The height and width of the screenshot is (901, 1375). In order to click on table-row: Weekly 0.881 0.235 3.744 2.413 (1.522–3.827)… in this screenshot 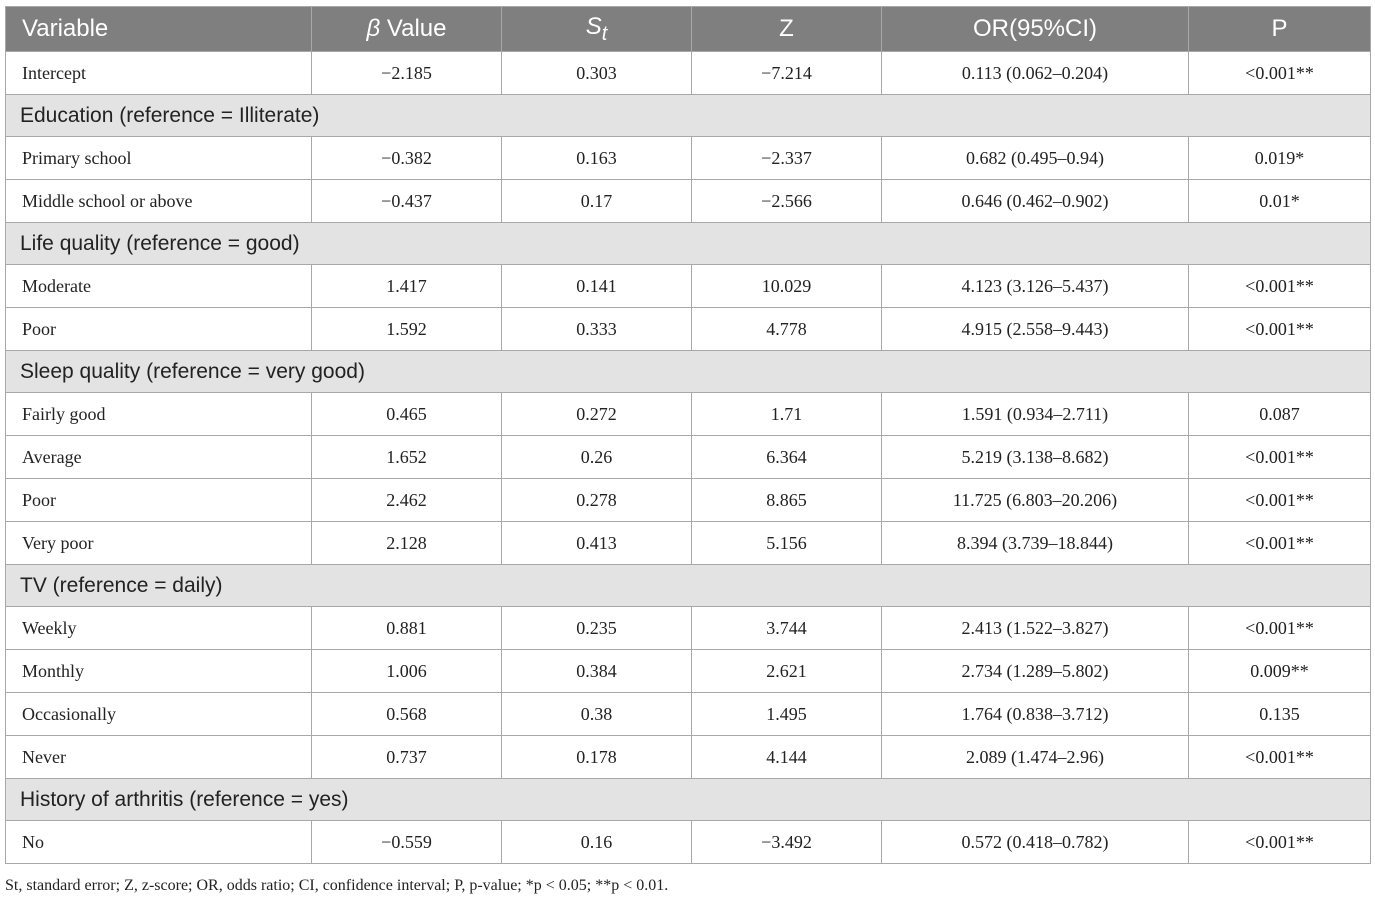, I will do `click(688, 628)`.